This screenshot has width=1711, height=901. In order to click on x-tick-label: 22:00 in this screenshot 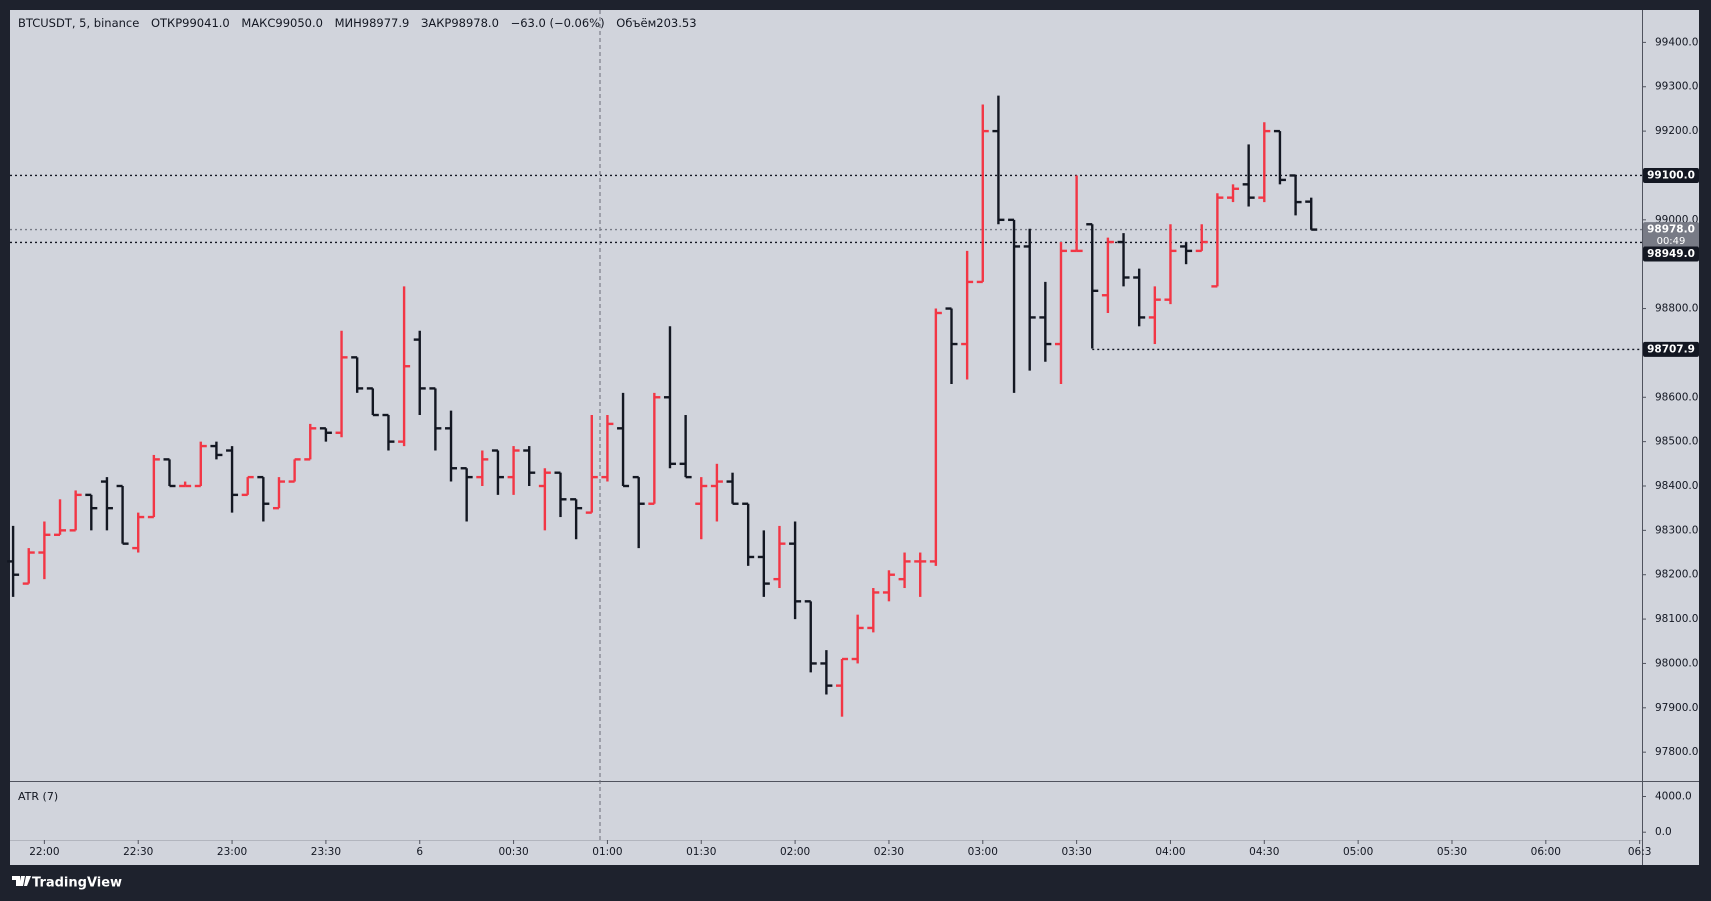, I will do `click(44, 852)`.